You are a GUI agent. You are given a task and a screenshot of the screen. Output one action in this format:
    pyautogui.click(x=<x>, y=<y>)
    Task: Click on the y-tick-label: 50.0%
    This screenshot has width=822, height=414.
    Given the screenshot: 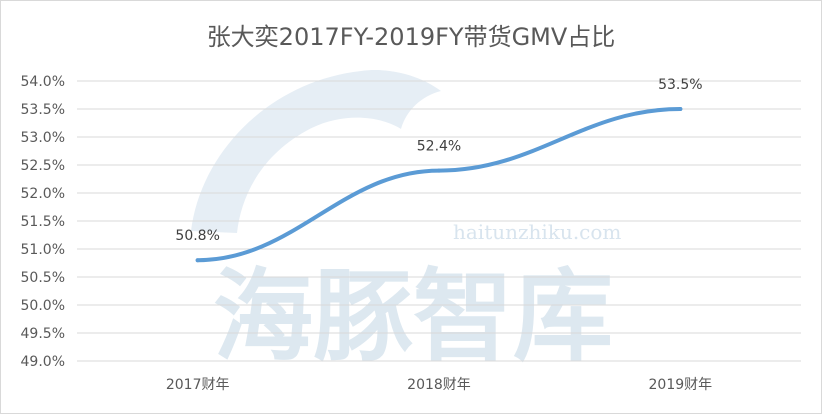 What is the action you would take?
    pyautogui.click(x=43, y=306)
    